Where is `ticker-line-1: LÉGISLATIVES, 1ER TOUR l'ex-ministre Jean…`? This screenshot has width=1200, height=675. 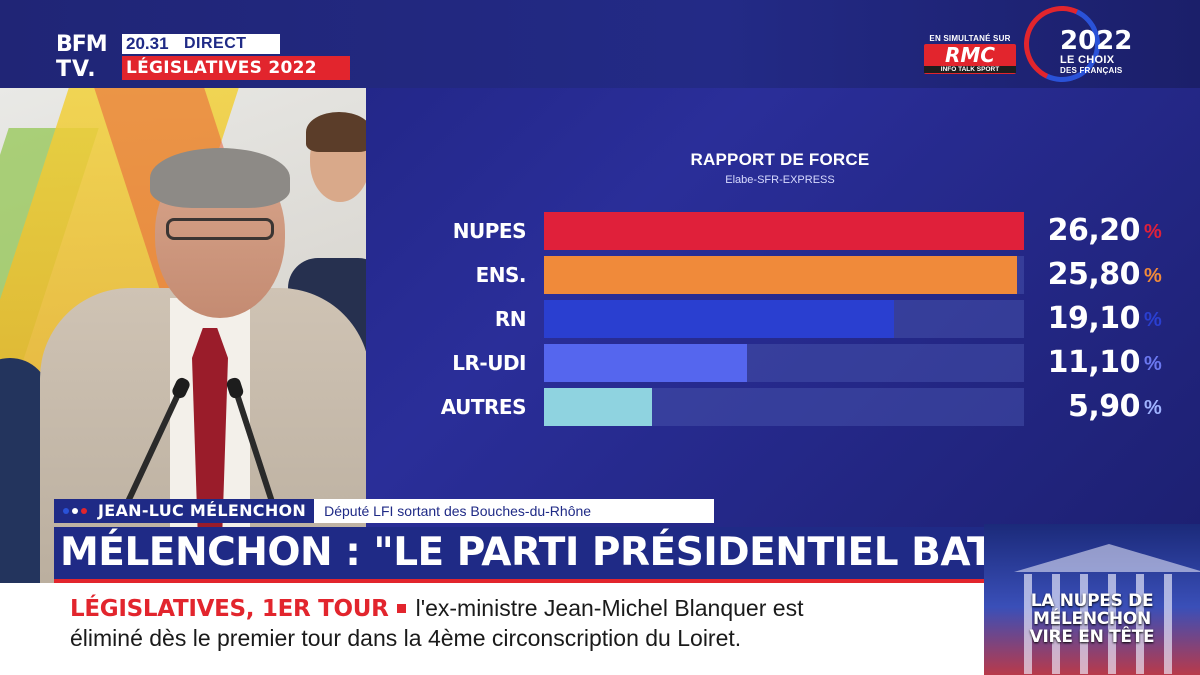
ticker-line-1: LÉGISLATIVES, 1ER TOUR l'ex-ministre Jean… is located at coordinates (436, 608).